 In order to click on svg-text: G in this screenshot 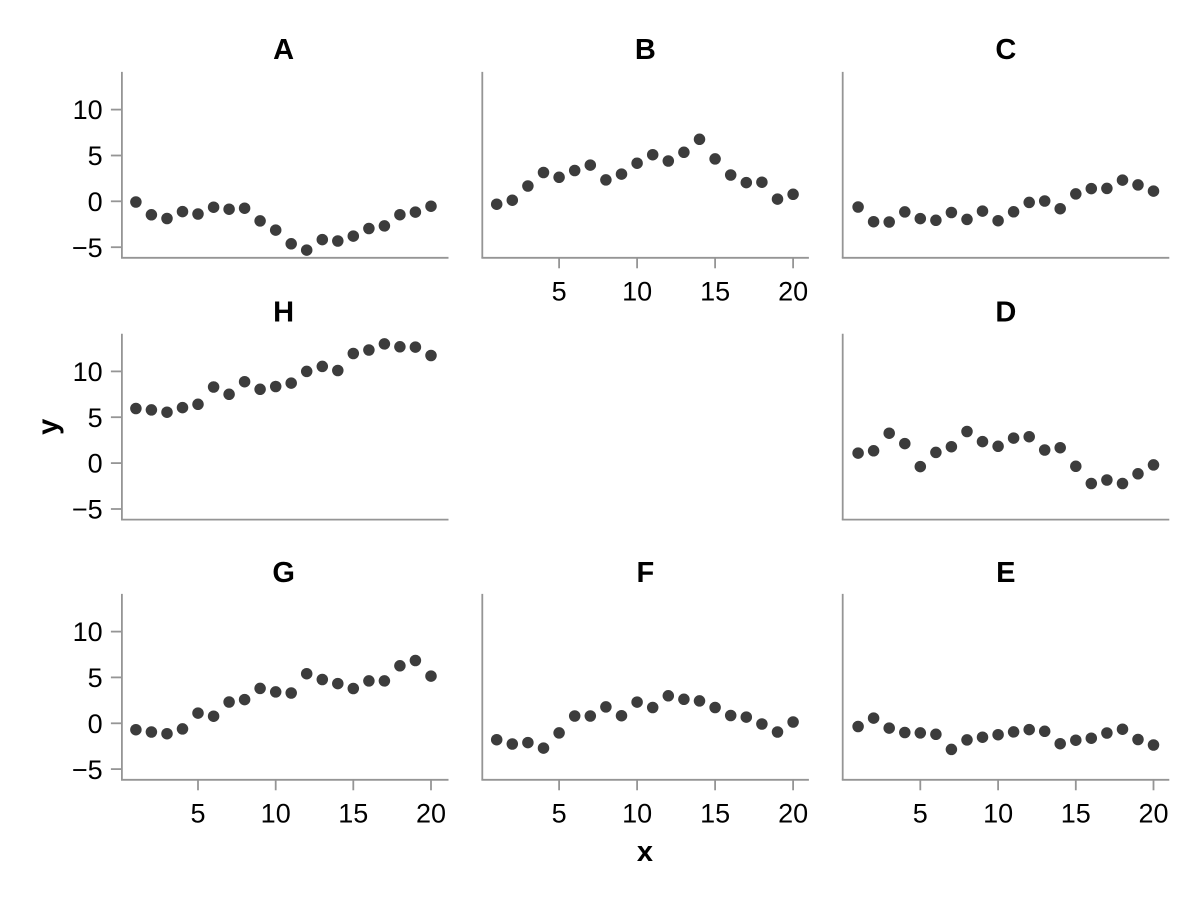, I will do `click(283, 573)`.